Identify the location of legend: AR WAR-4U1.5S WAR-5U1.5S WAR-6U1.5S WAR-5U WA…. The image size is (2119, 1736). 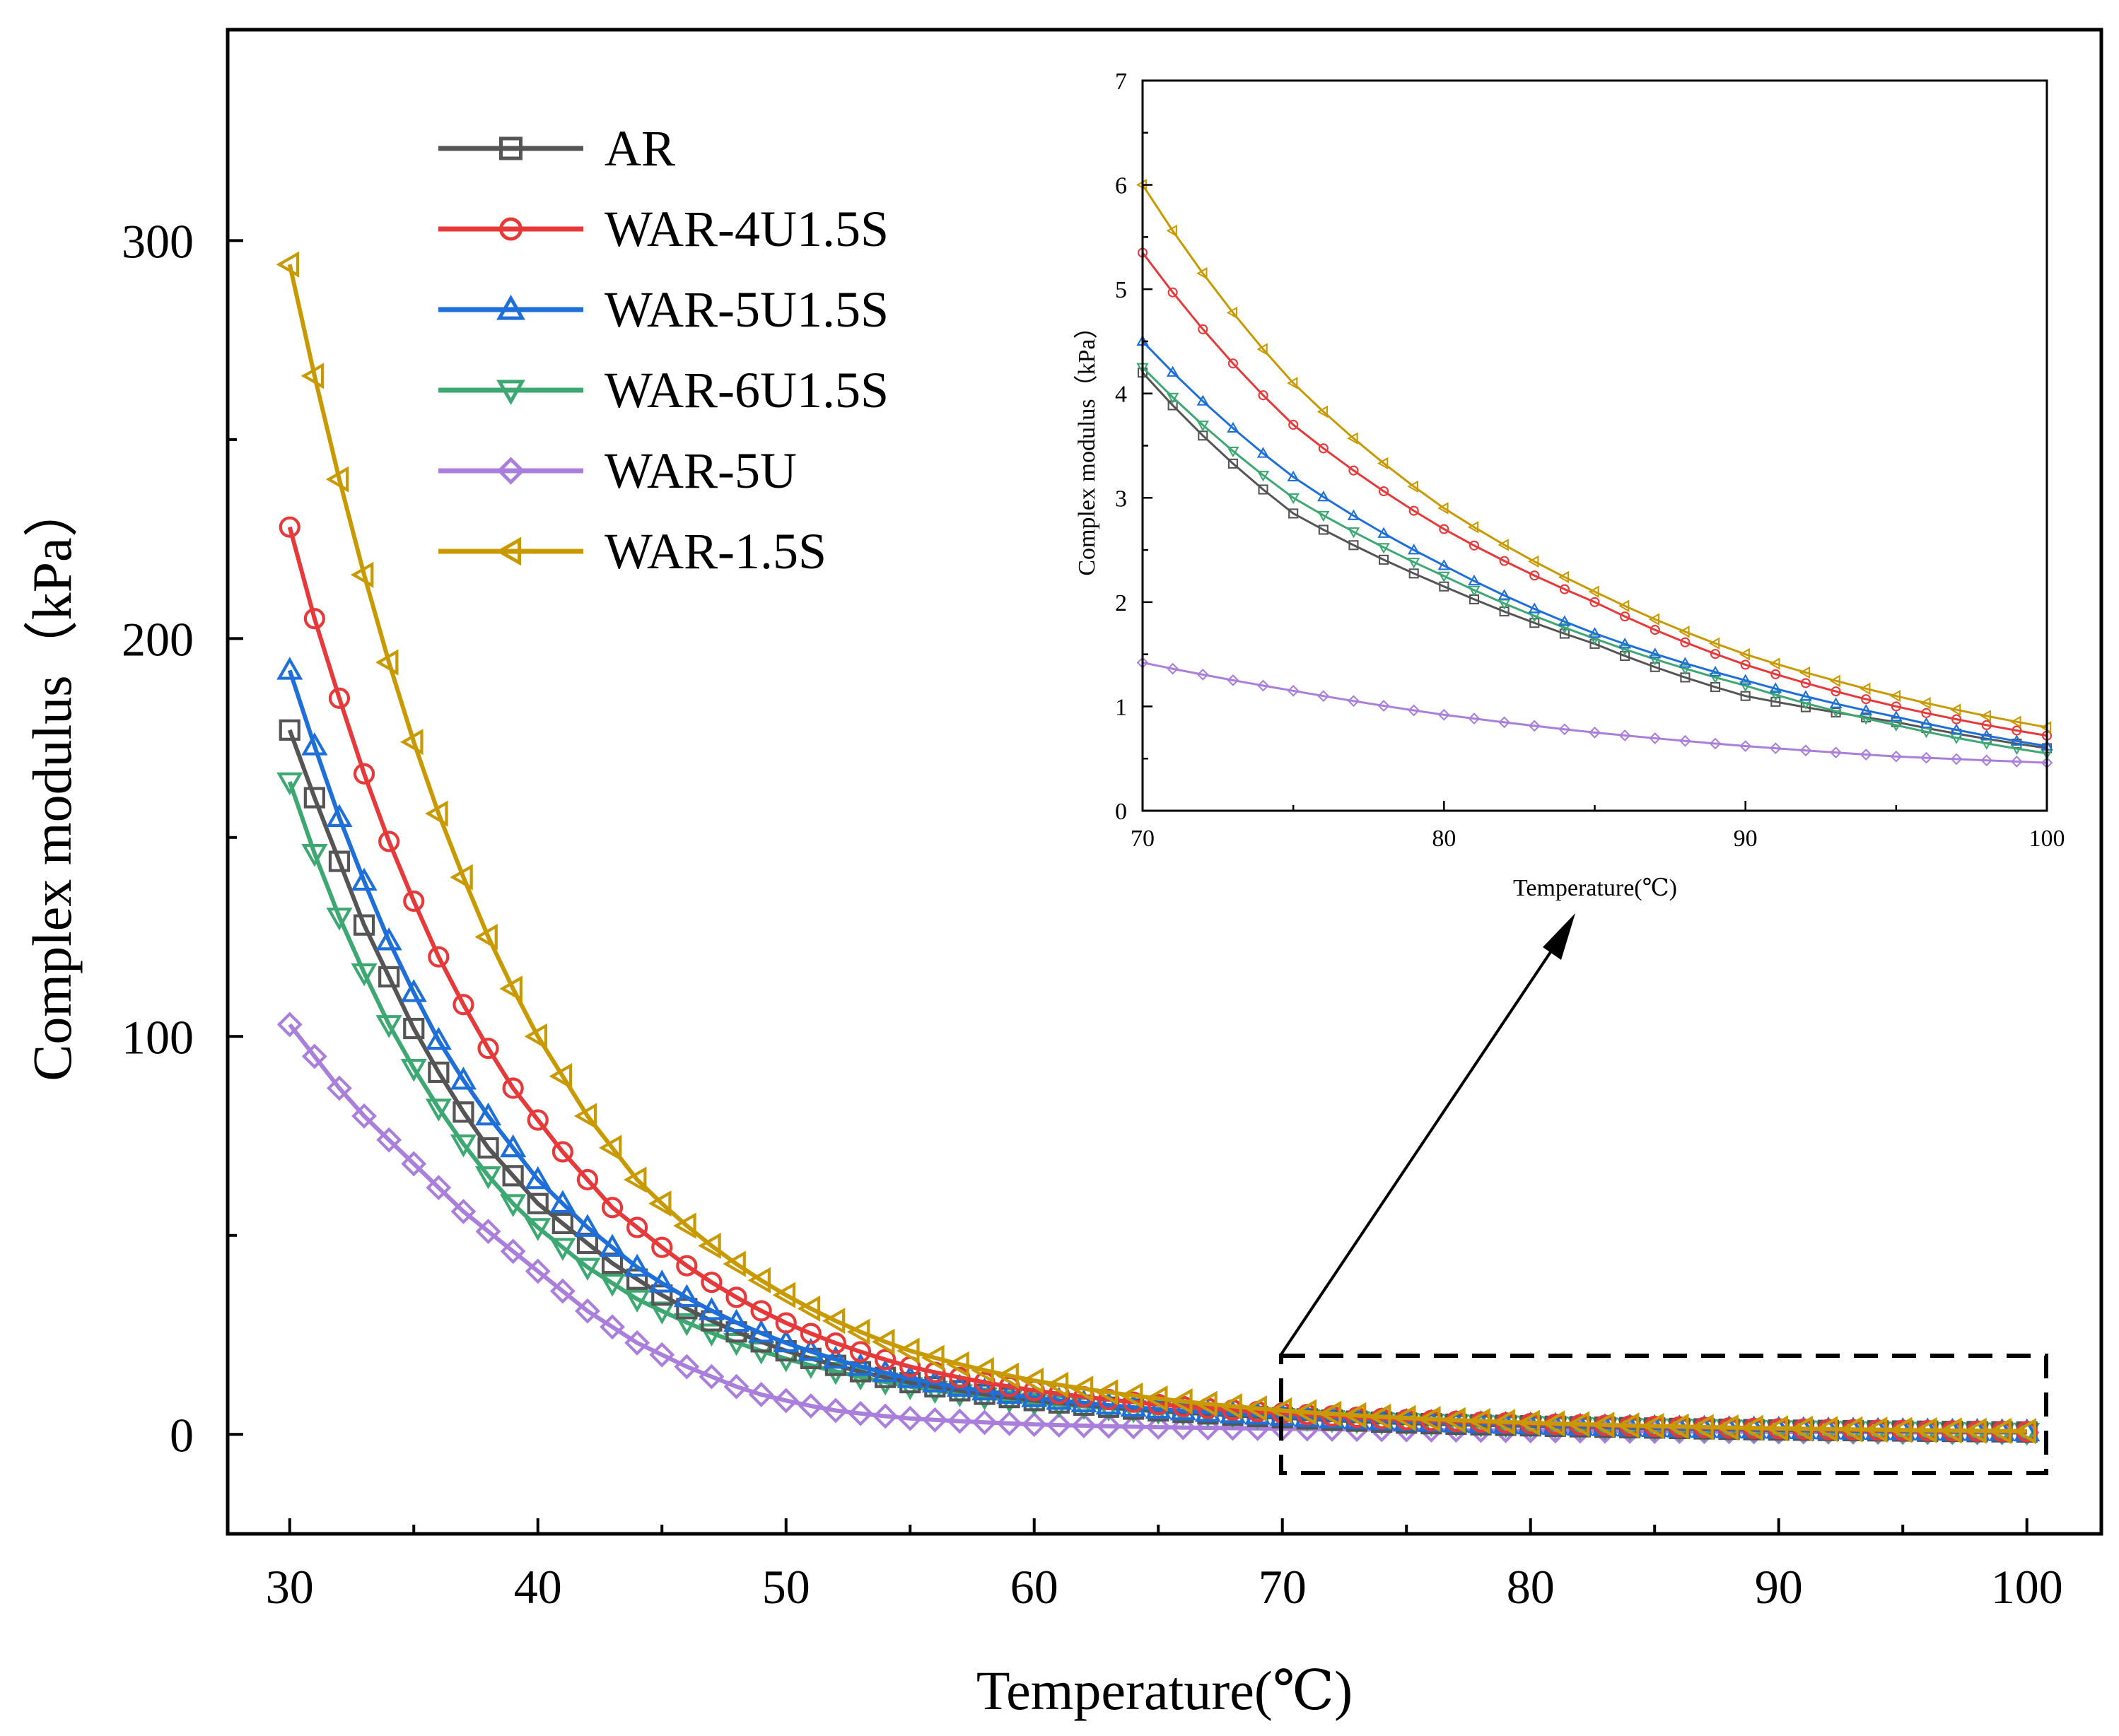
(663, 350).